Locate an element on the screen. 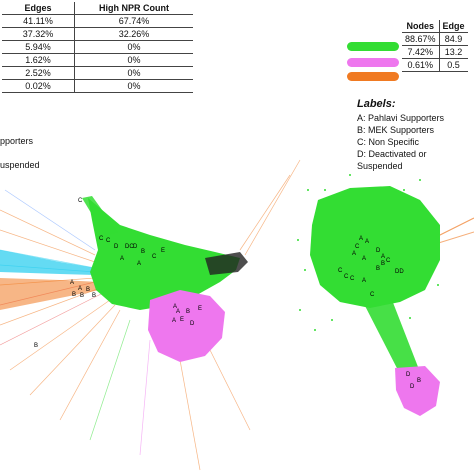 This screenshot has height=474, width=474. table-row: 41.11% 67.74% is located at coordinates (97, 21).